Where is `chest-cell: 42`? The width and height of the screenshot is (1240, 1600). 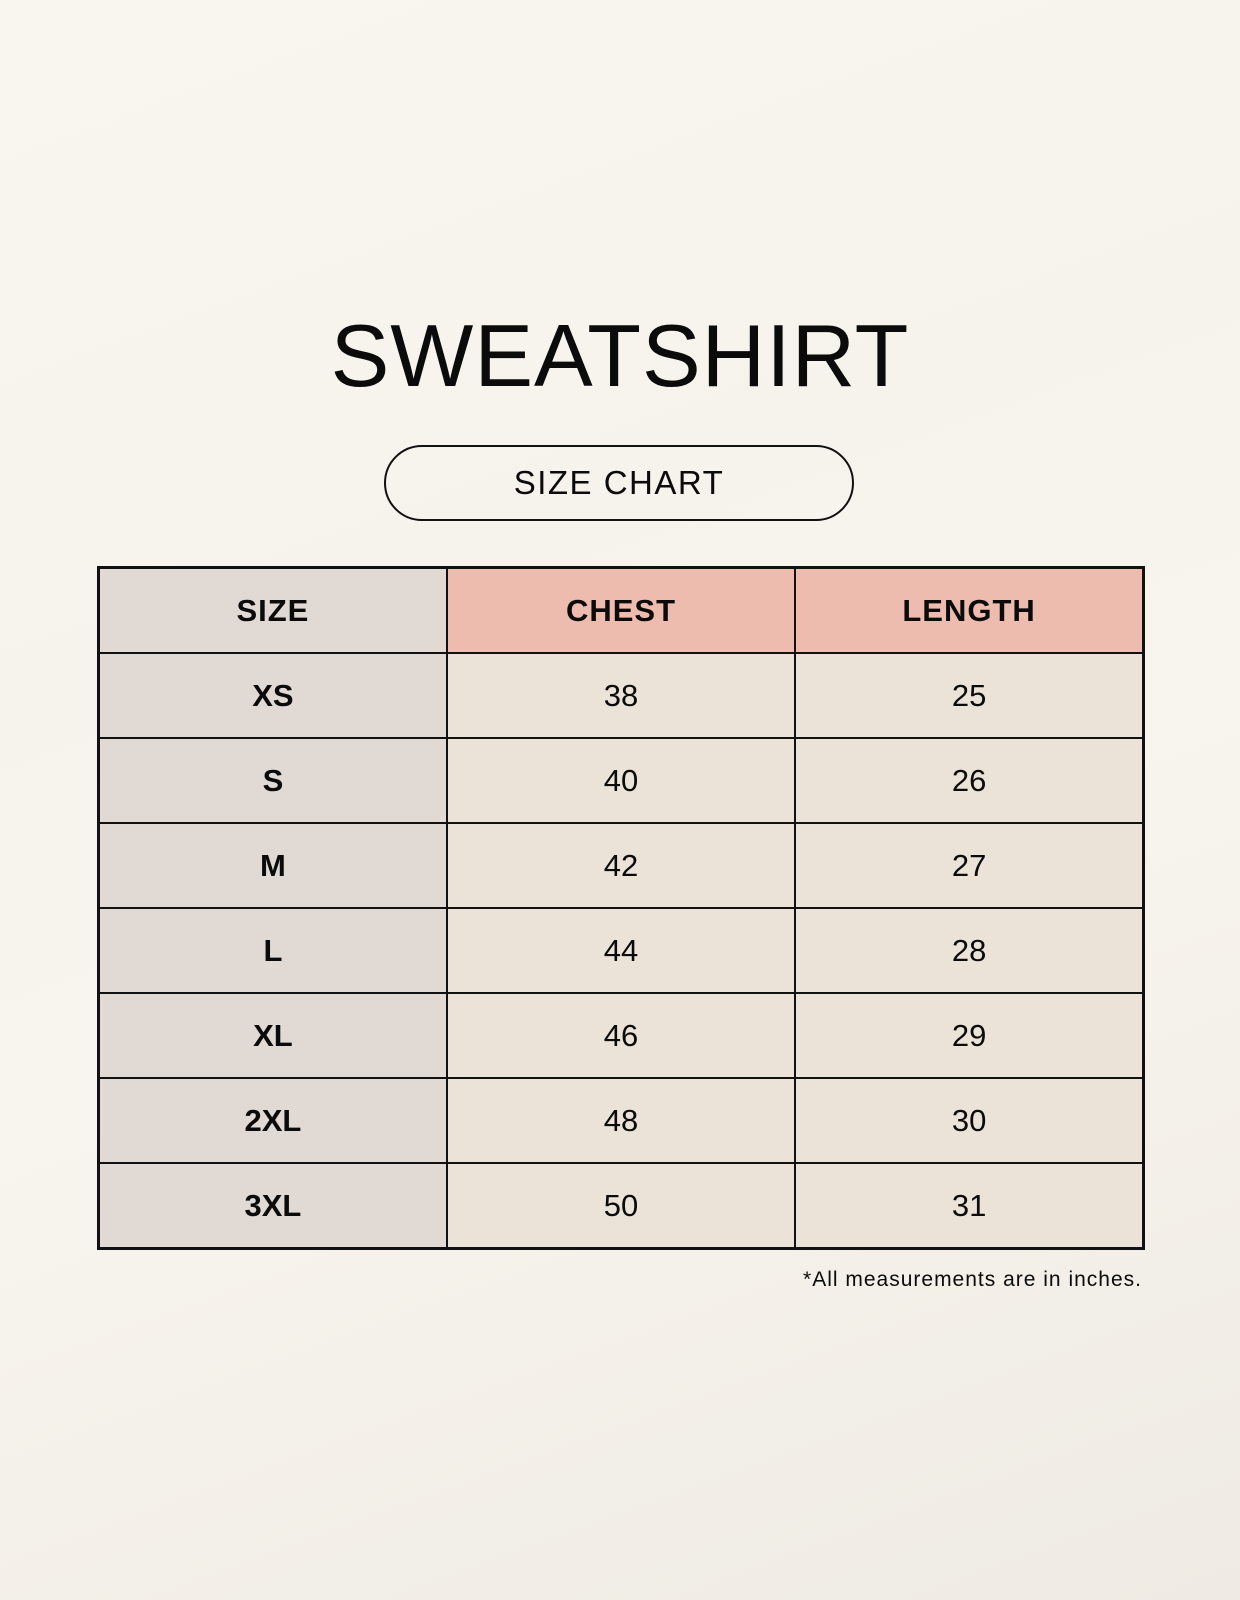
chest-cell: 42 is located at coordinates (621, 865).